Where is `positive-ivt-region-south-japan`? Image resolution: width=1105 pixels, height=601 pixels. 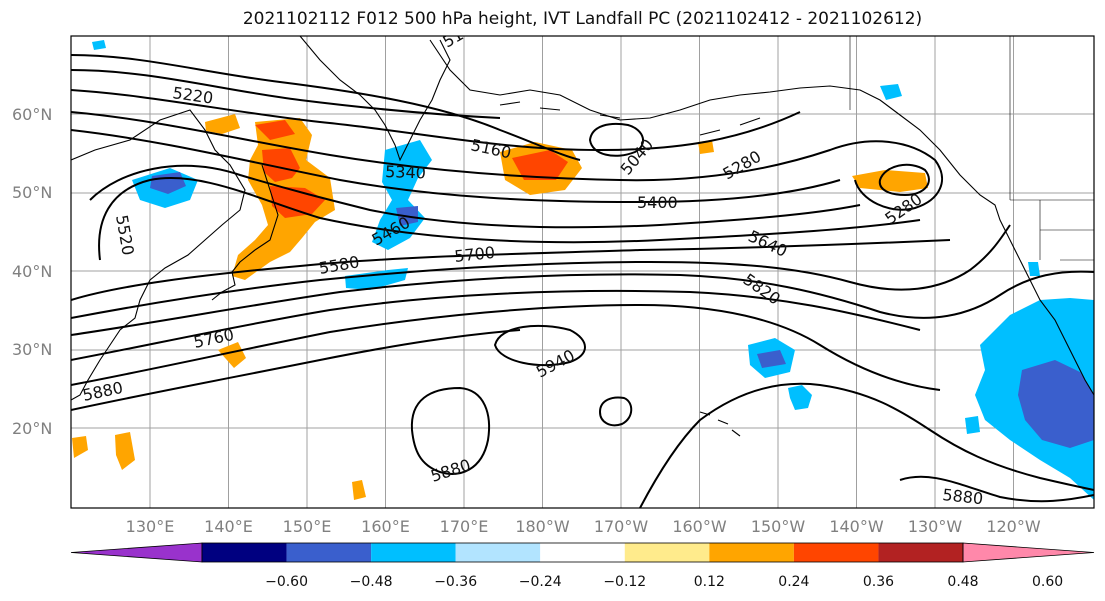
positive-ivt-region-south-japan is located at coordinates (232, 355).